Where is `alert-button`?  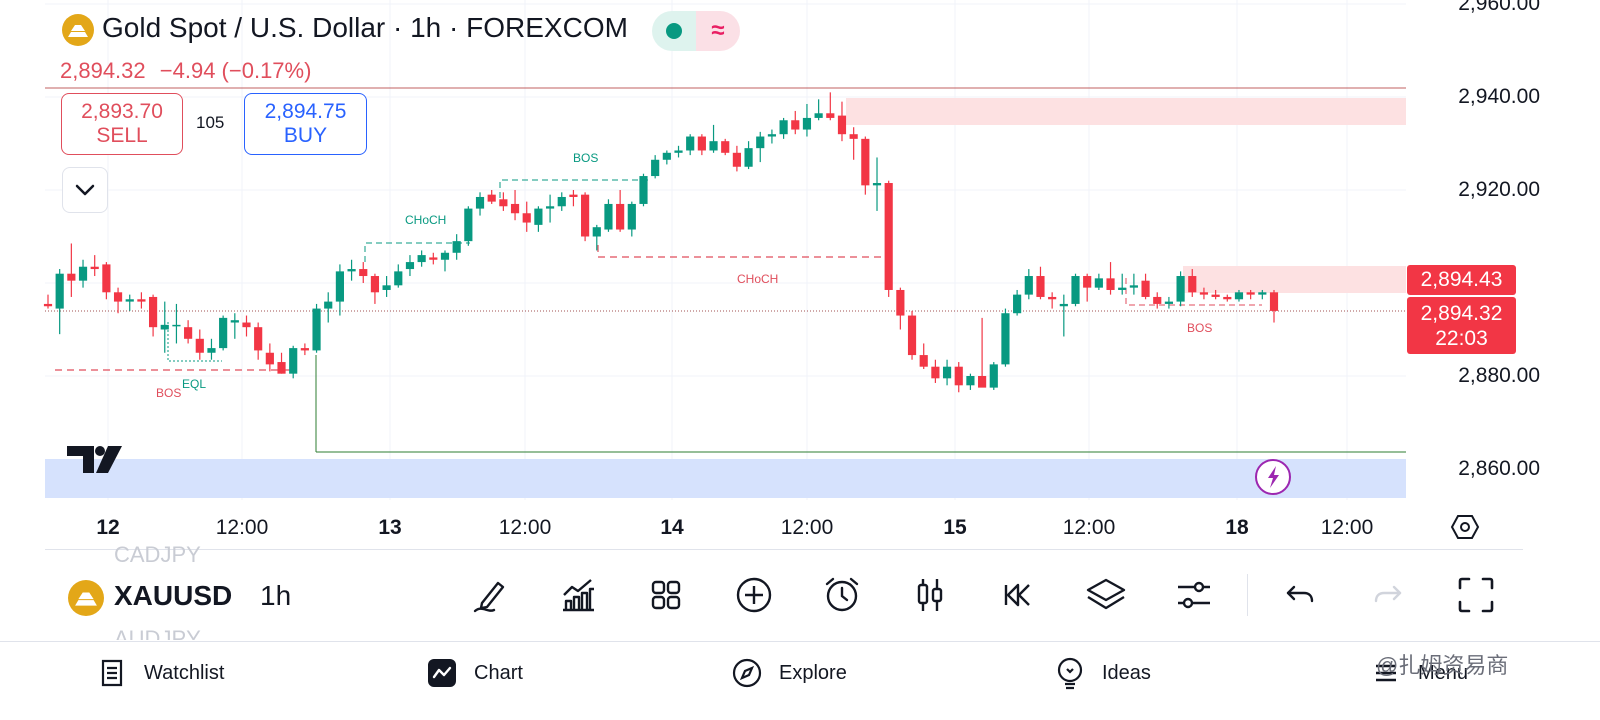
alert-button is located at coordinates (842, 595).